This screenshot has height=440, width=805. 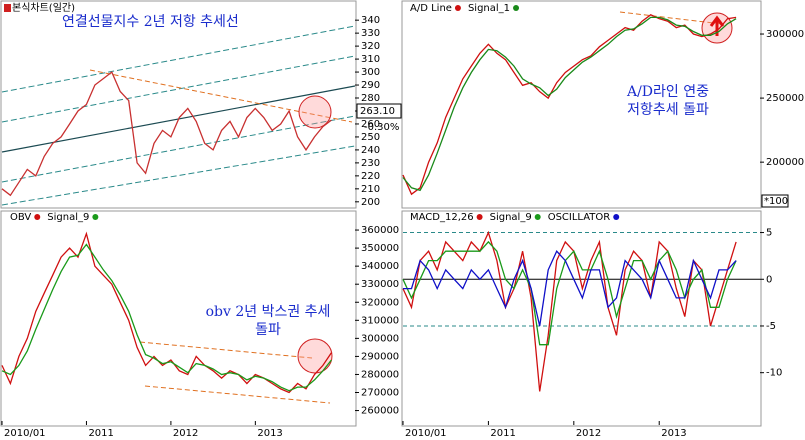 I want to click on unit-box, so click(x=775, y=201).